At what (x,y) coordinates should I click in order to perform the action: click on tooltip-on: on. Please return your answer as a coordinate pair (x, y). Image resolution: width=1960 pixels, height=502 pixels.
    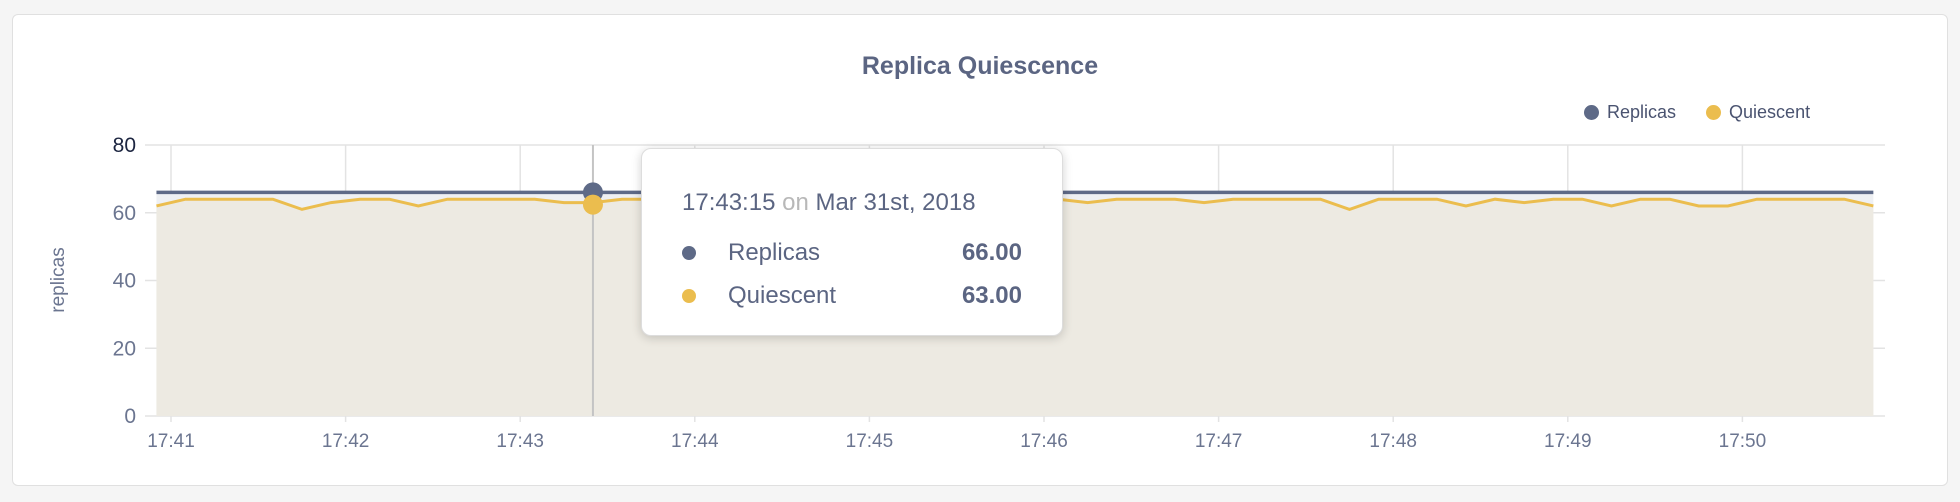
    Looking at the image, I should click on (795, 202).